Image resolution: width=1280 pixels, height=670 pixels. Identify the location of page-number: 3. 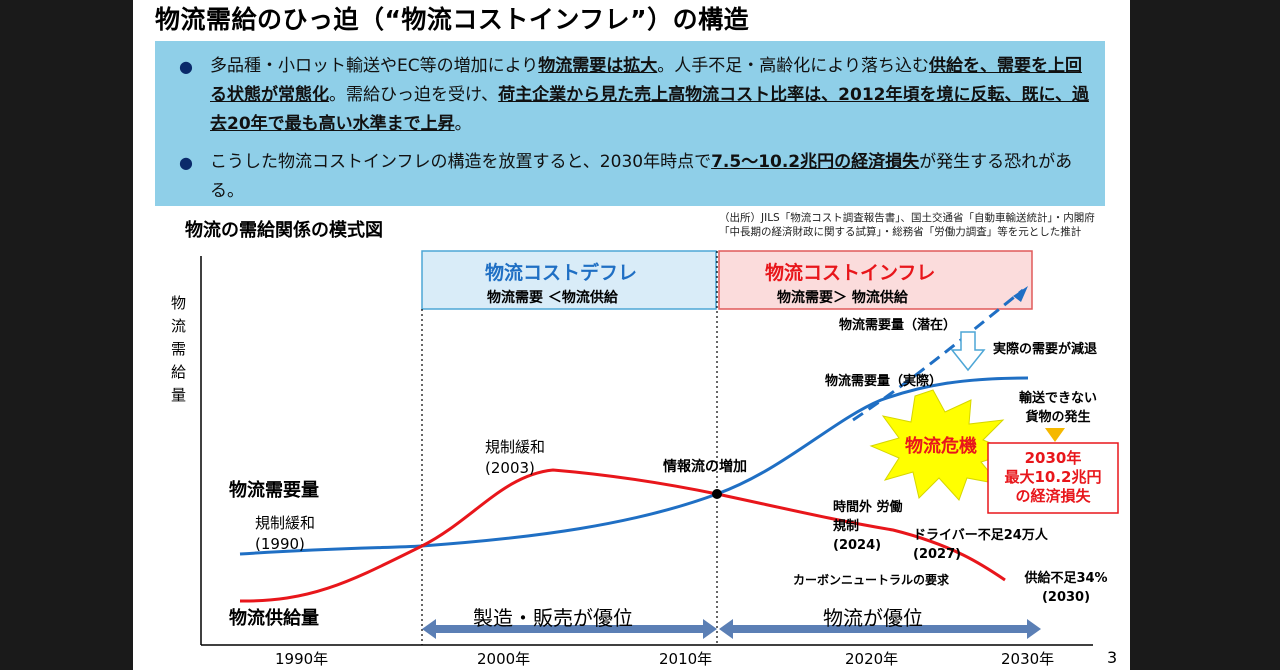
(1112, 657).